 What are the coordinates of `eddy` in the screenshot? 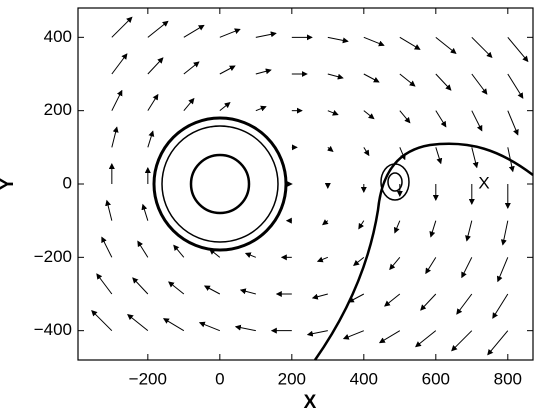 It's located at (395, 182).